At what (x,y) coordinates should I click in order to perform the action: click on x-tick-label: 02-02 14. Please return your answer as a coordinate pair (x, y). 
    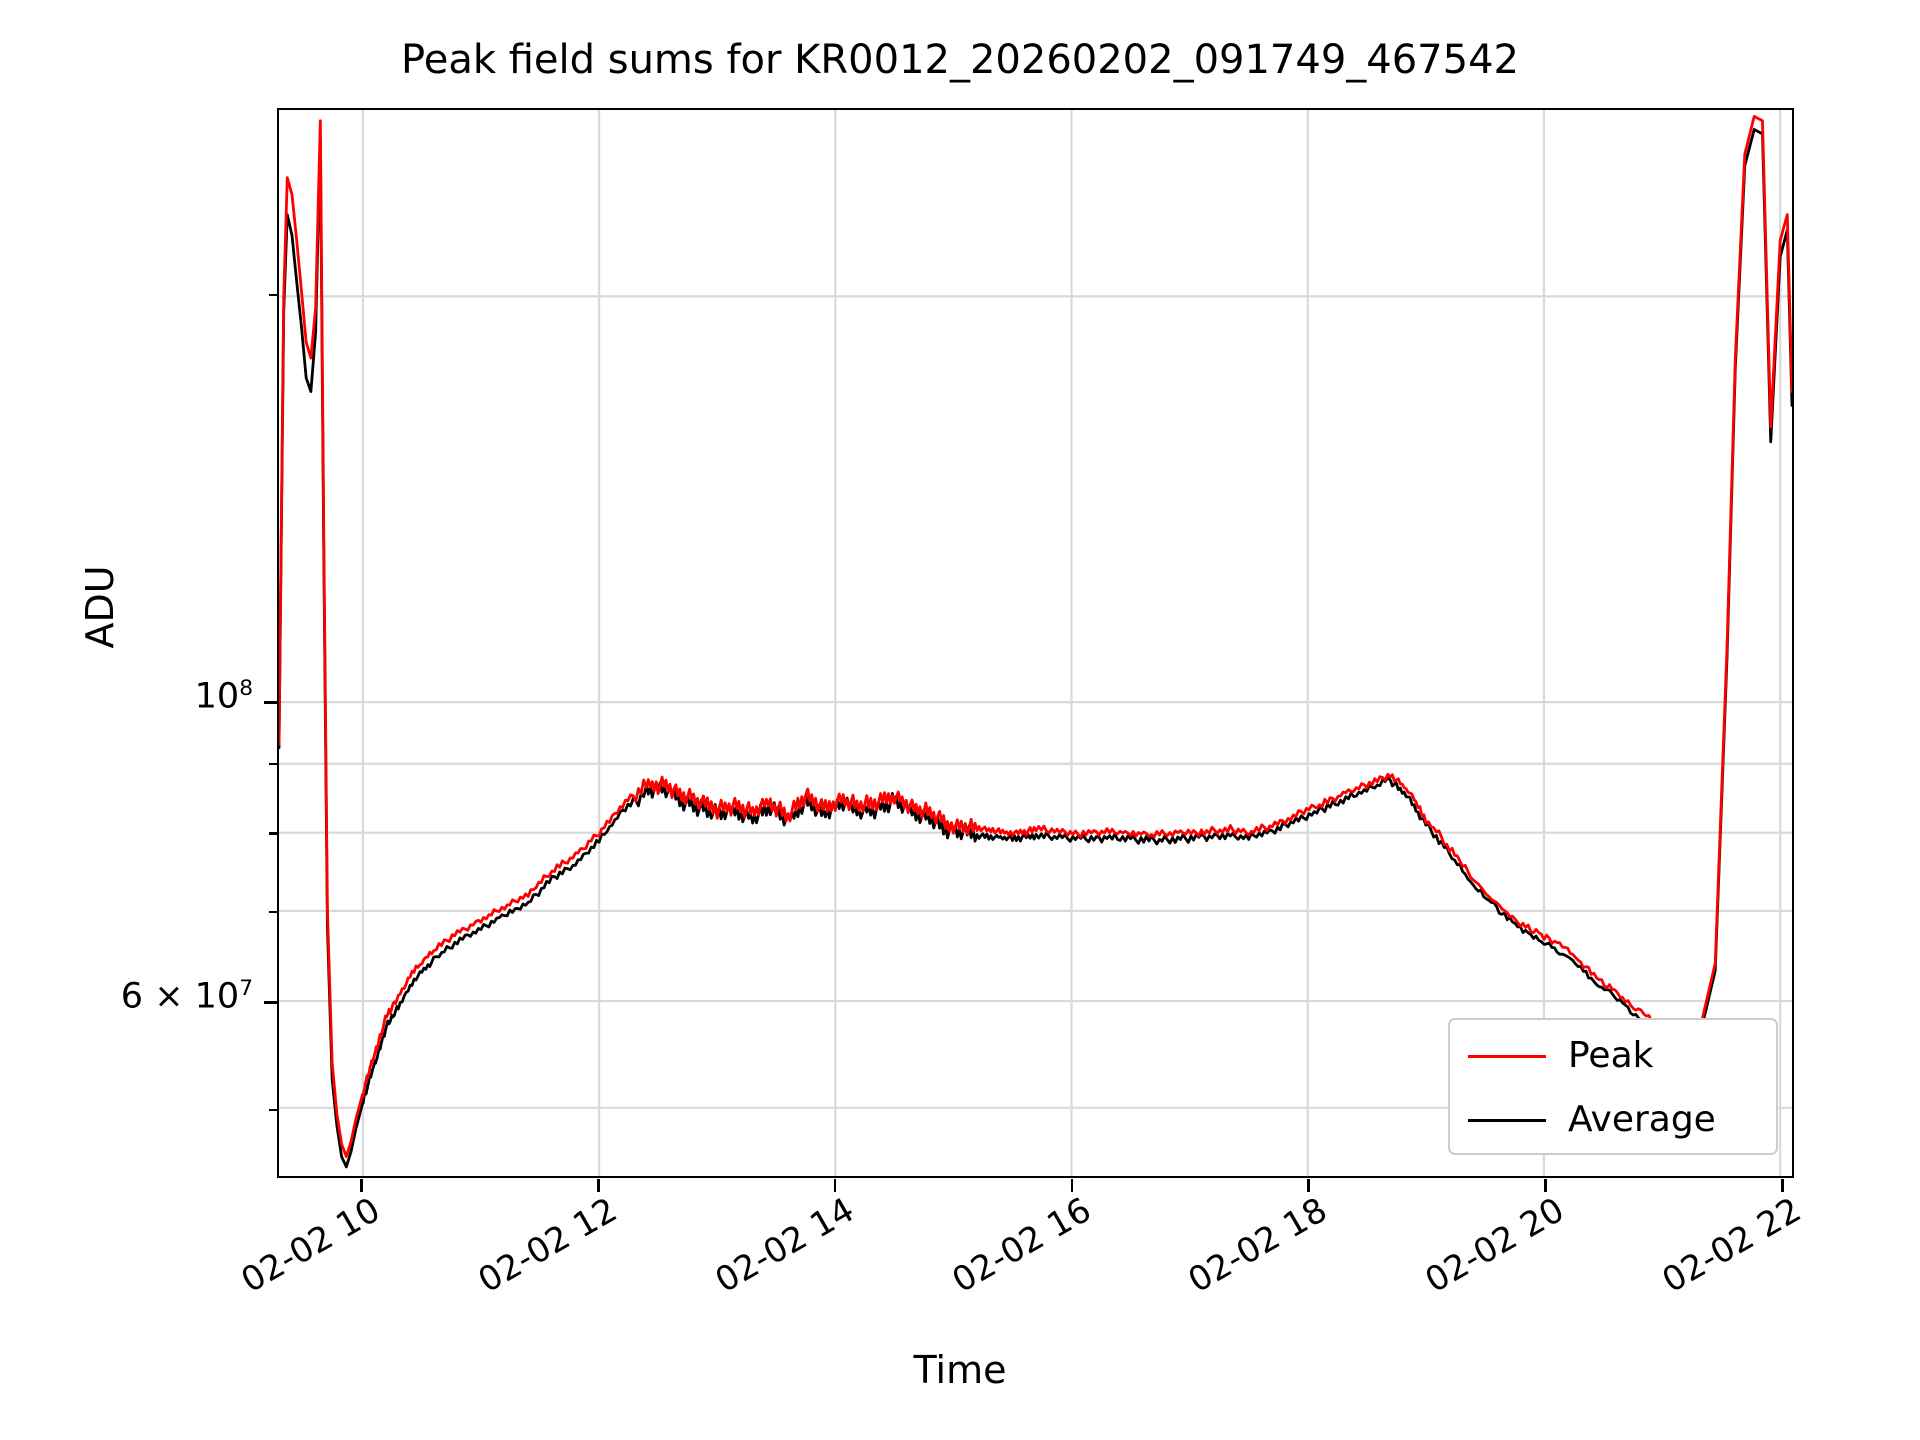
    Looking at the image, I should click on (784, 1246).